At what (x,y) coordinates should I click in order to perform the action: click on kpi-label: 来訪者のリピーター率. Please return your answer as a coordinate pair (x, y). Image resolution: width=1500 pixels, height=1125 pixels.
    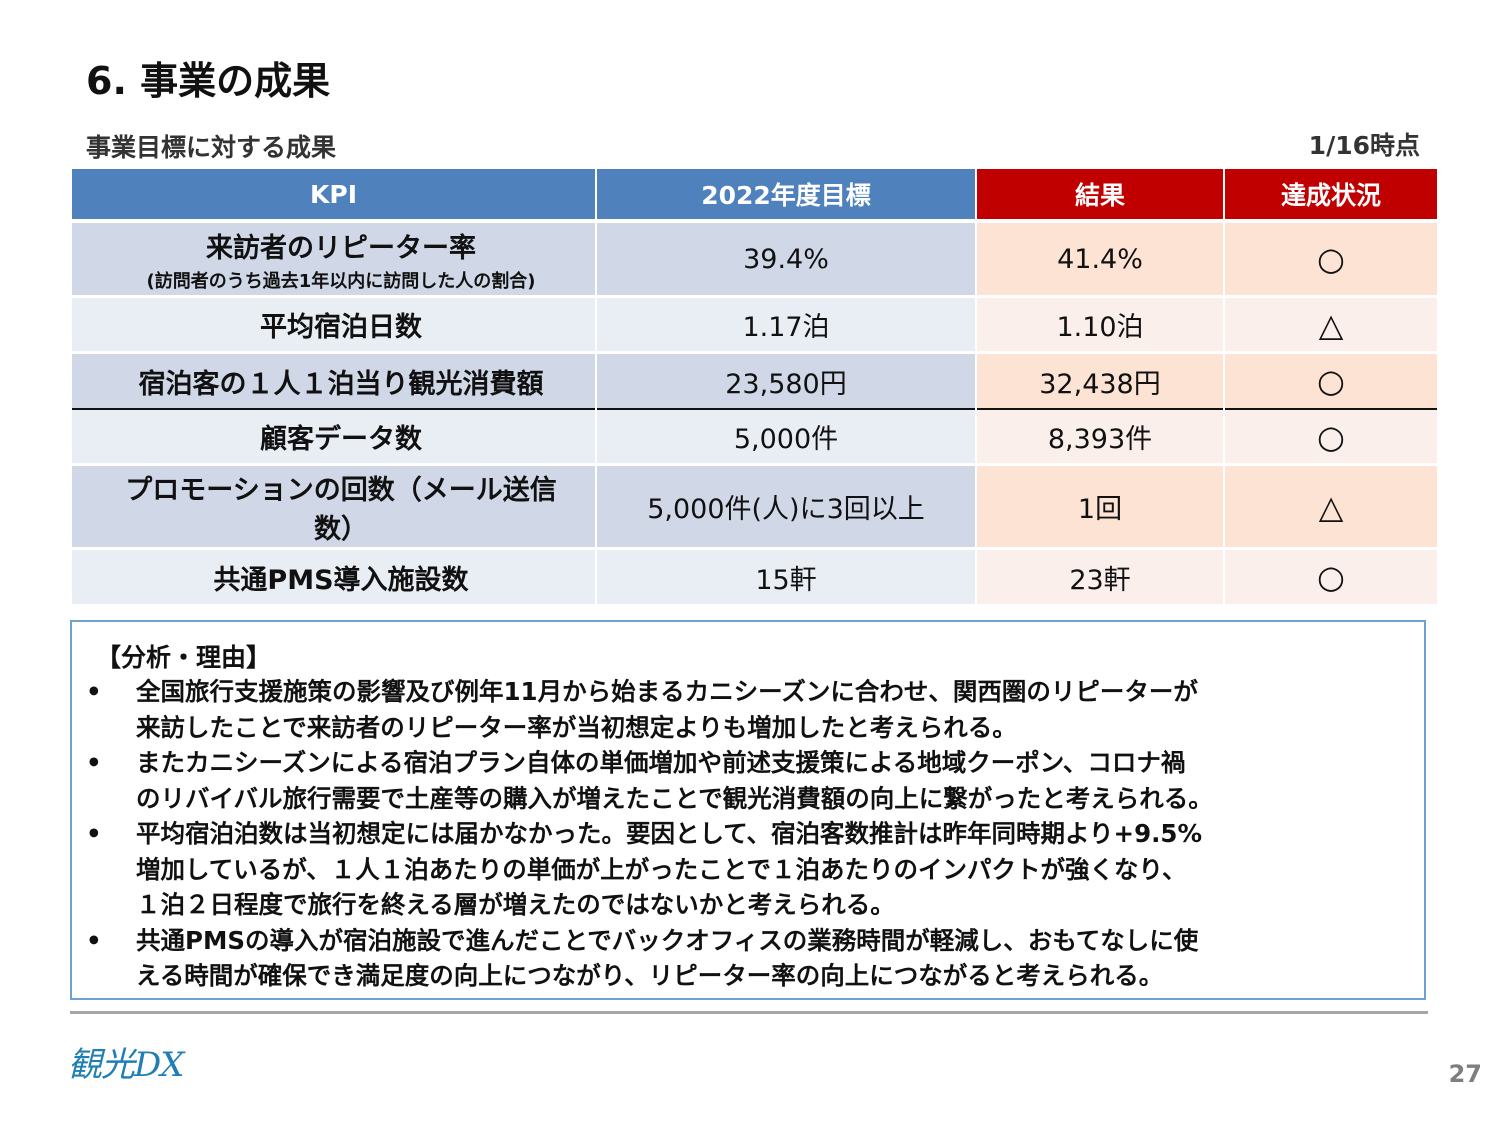
    Looking at the image, I should click on (341, 248).